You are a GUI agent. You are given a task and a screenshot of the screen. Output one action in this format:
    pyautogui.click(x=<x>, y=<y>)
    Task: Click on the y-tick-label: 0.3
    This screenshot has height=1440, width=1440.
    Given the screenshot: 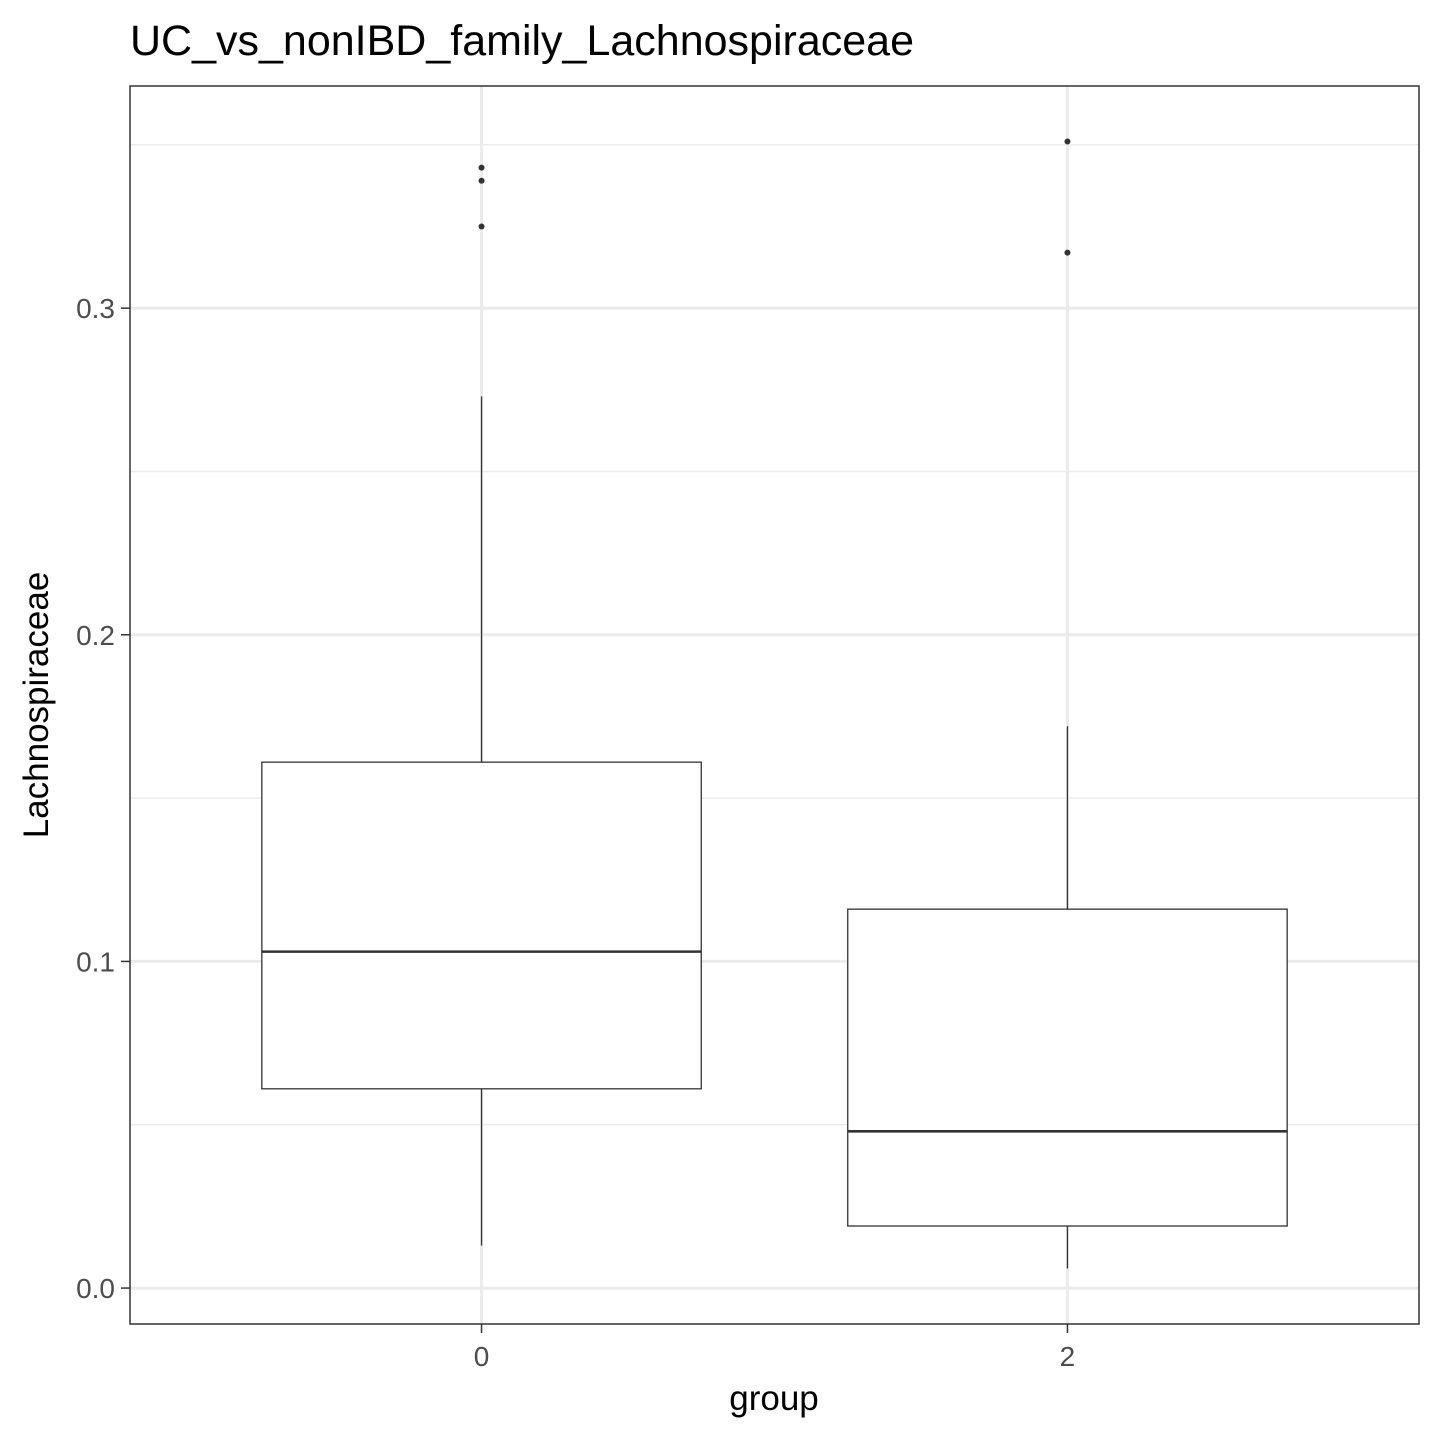 What is the action you would take?
    pyautogui.click(x=95, y=308)
    